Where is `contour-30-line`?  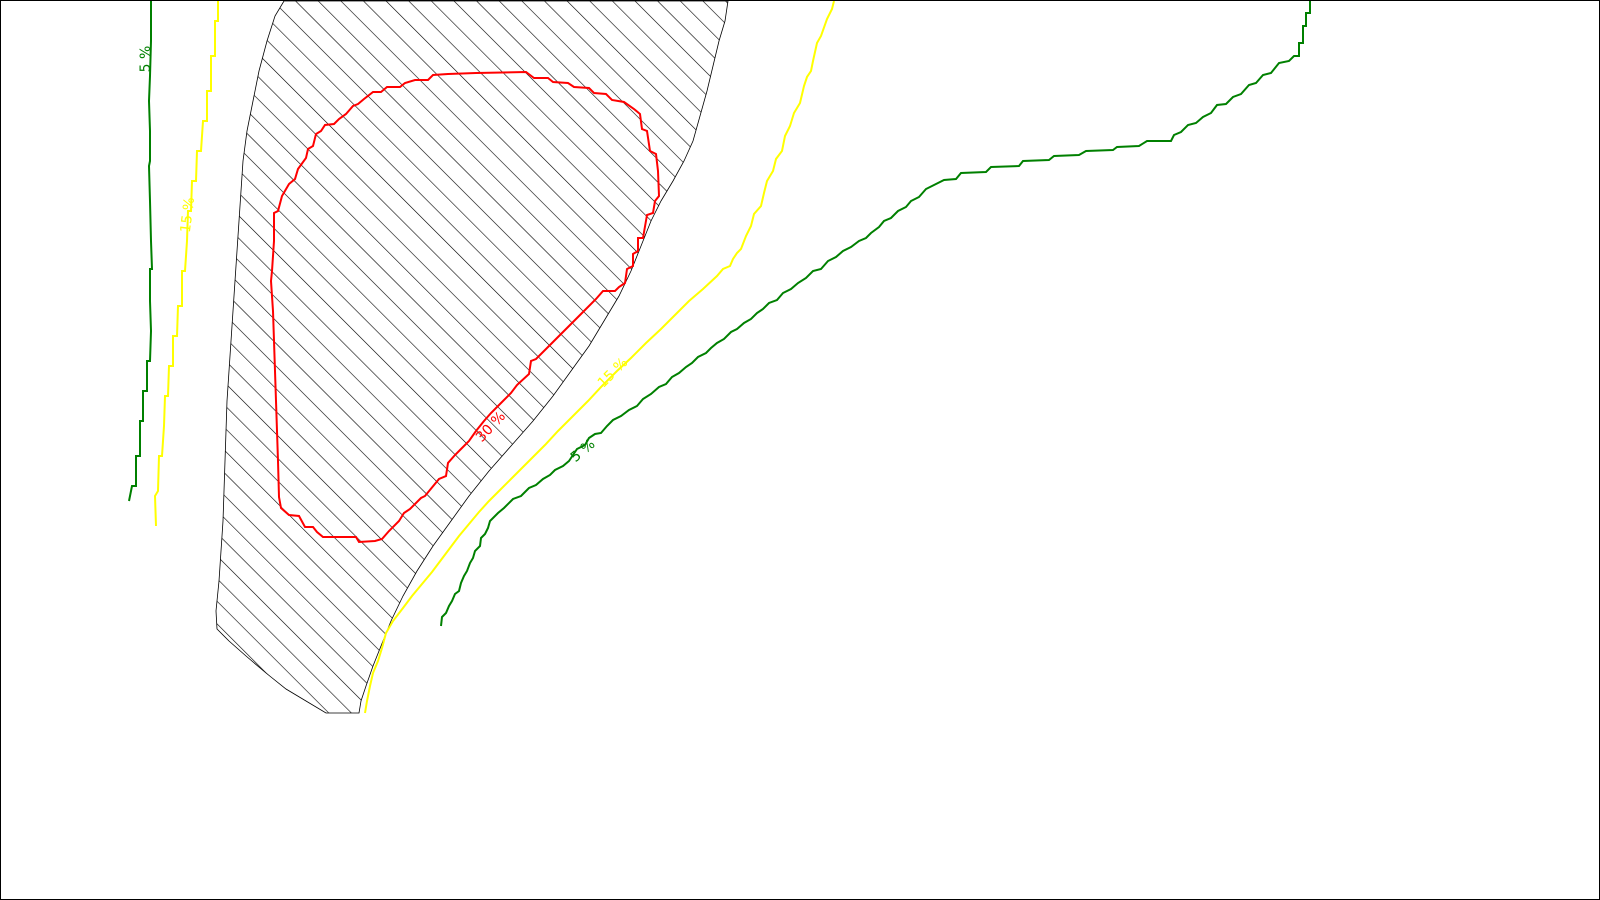
contour-30-line is located at coordinates (465, 307).